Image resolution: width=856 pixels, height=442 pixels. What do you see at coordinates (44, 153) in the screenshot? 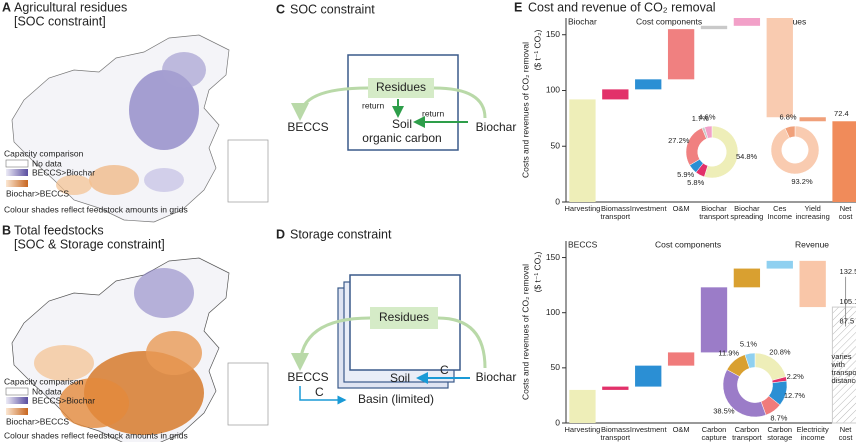
I see `legend-title: Capacity comparison` at bounding box center [44, 153].